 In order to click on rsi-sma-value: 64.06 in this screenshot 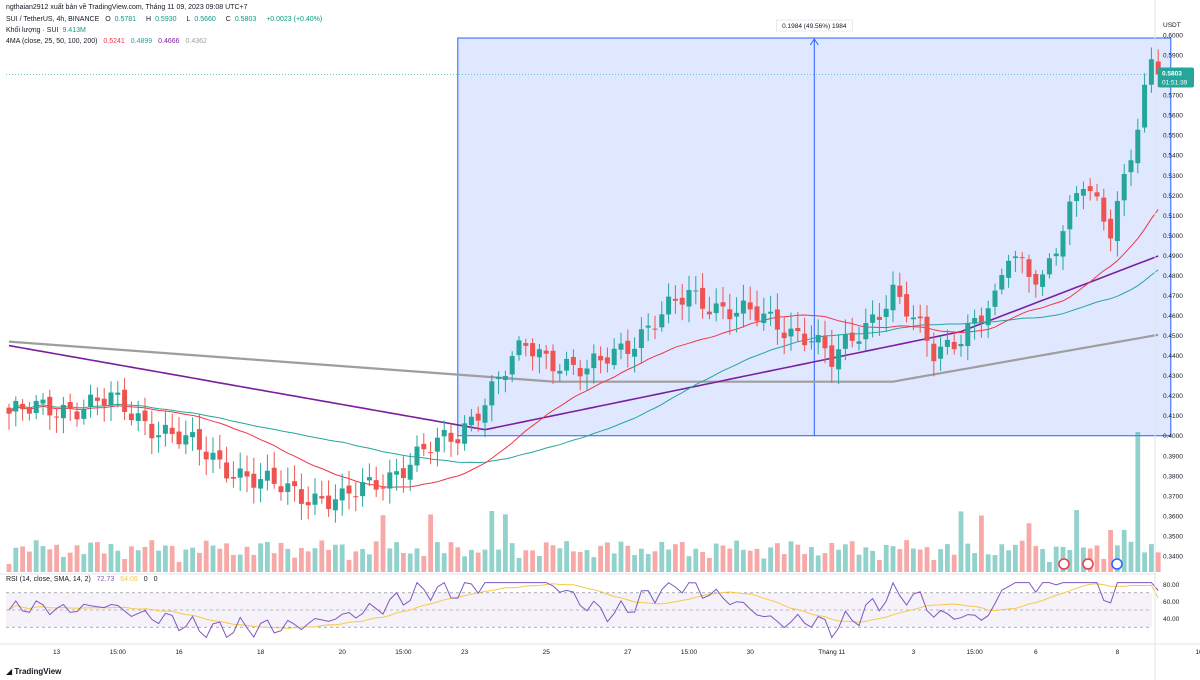, I will do `click(129, 579)`.